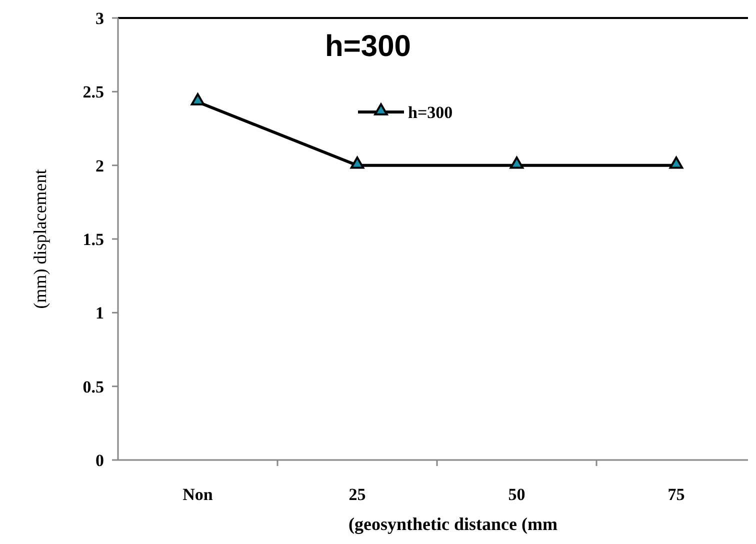  Describe the element at coordinates (93, 386) in the screenshot. I see `y-tick-label: 0.5` at that location.